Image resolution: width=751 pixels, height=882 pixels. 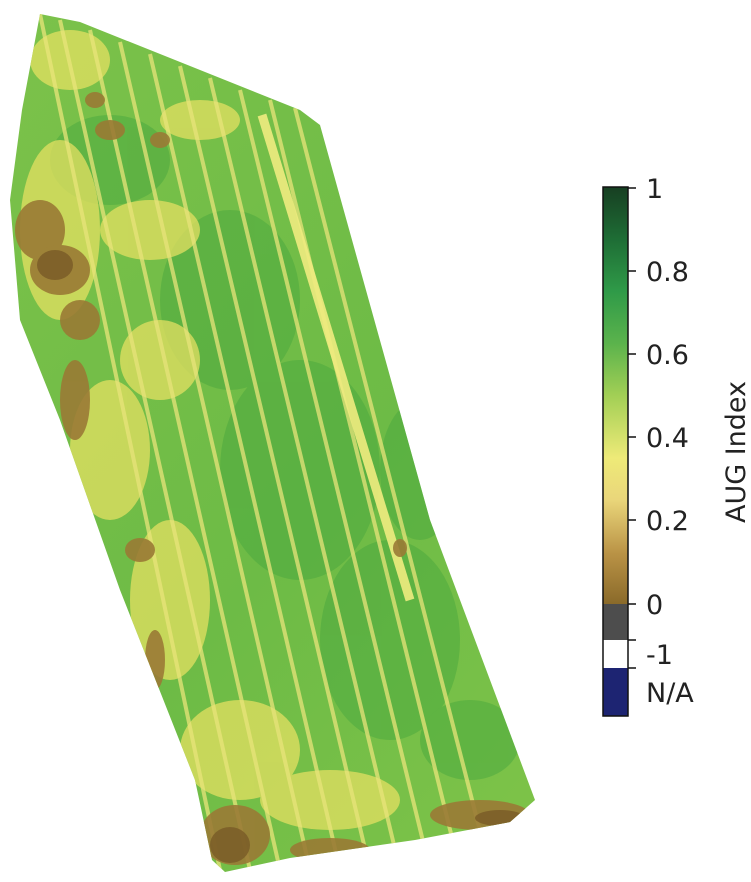 What do you see at coordinates (615, 395) in the screenshot?
I see `colorbar-gradient` at bounding box center [615, 395].